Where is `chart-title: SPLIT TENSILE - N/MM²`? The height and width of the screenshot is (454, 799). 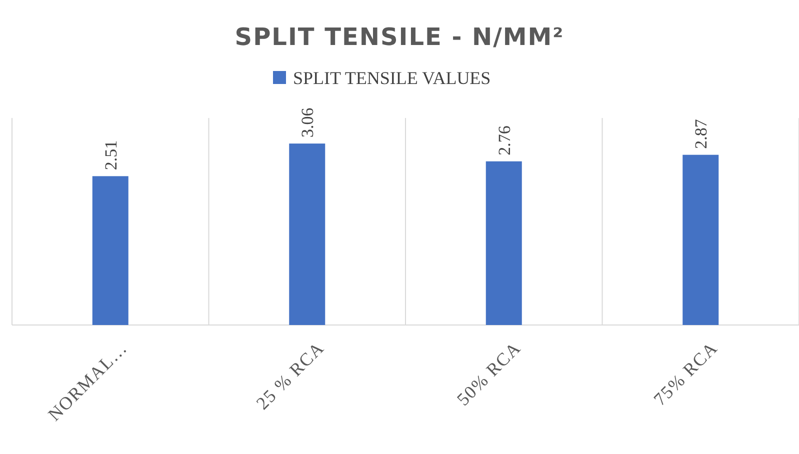 chart-title: SPLIT TENSILE - N/MM² is located at coordinates (399, 37).